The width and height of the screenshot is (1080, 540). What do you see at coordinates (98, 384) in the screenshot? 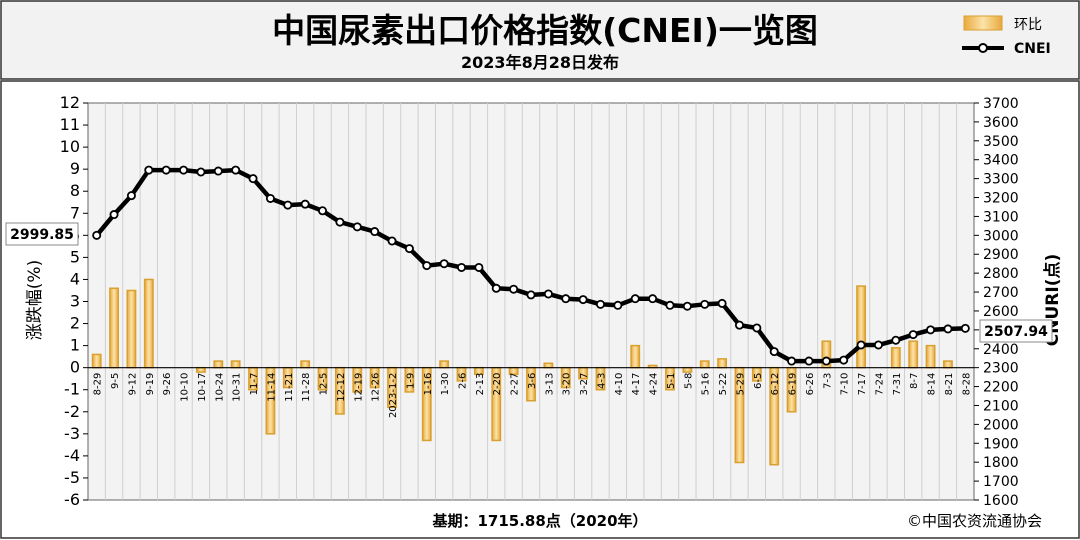
I see `x-tick-label: 8-29` at bounding box center [98, 384].